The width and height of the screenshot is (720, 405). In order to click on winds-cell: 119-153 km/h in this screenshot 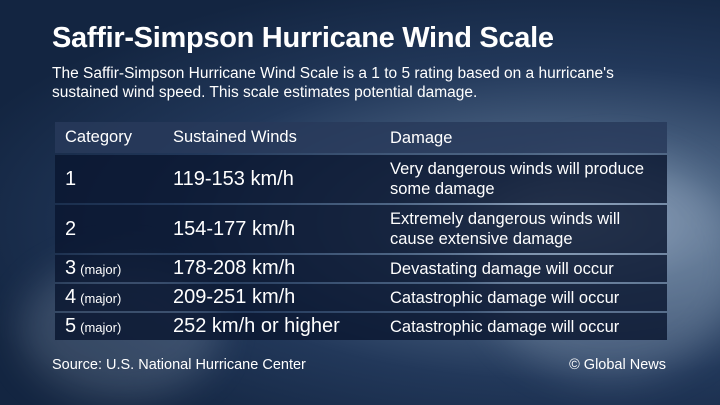, I will do `click(233, 178)`.